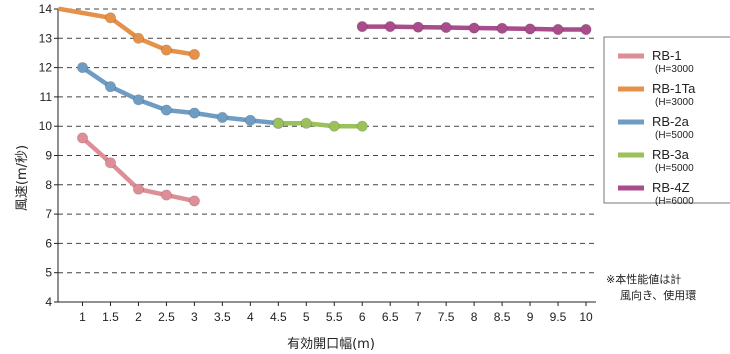 Image resolution: width=730 pixels, height=354 pixels. I want to click on y-tick-label-9: 9, so click(48, 156).